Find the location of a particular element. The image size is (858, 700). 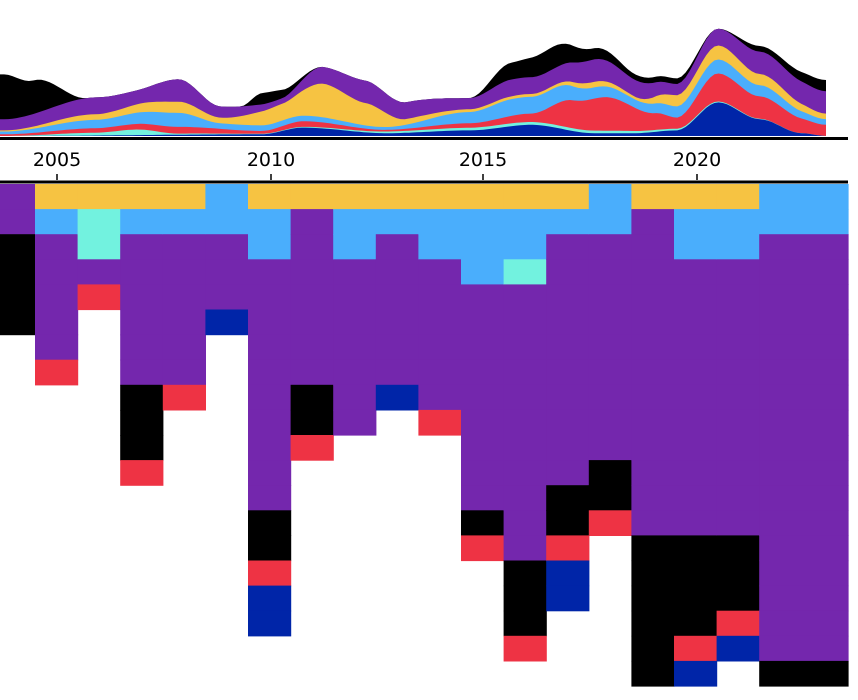

tick-label-2020: 2020 is located at coordinates (697, 160).